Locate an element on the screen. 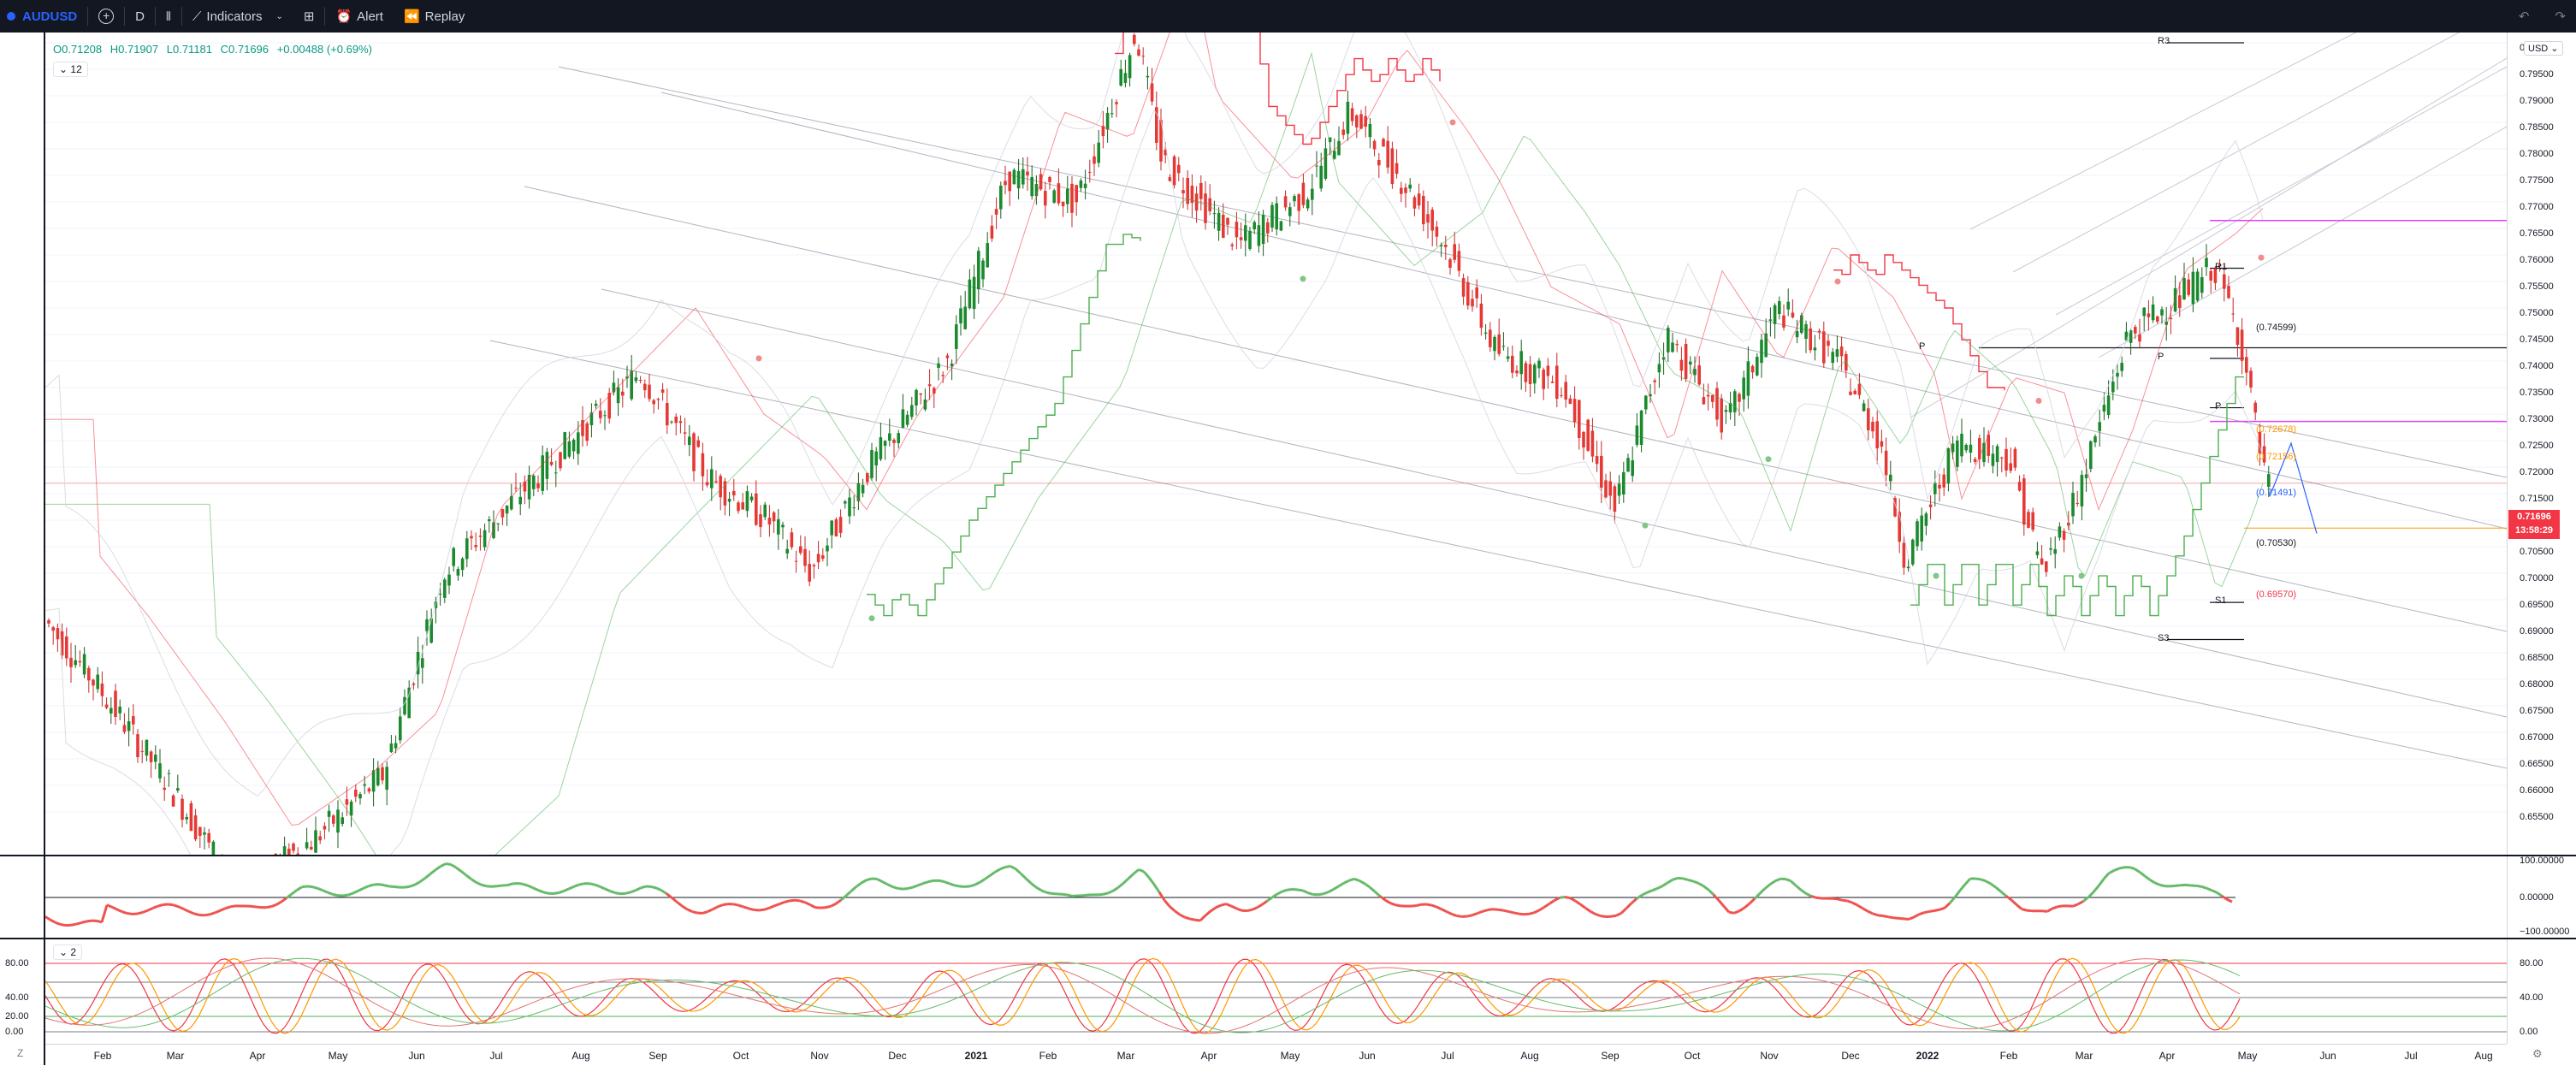 The image size is (2576, 1066). currency-flag-icon is located at coordinates (11, 16).